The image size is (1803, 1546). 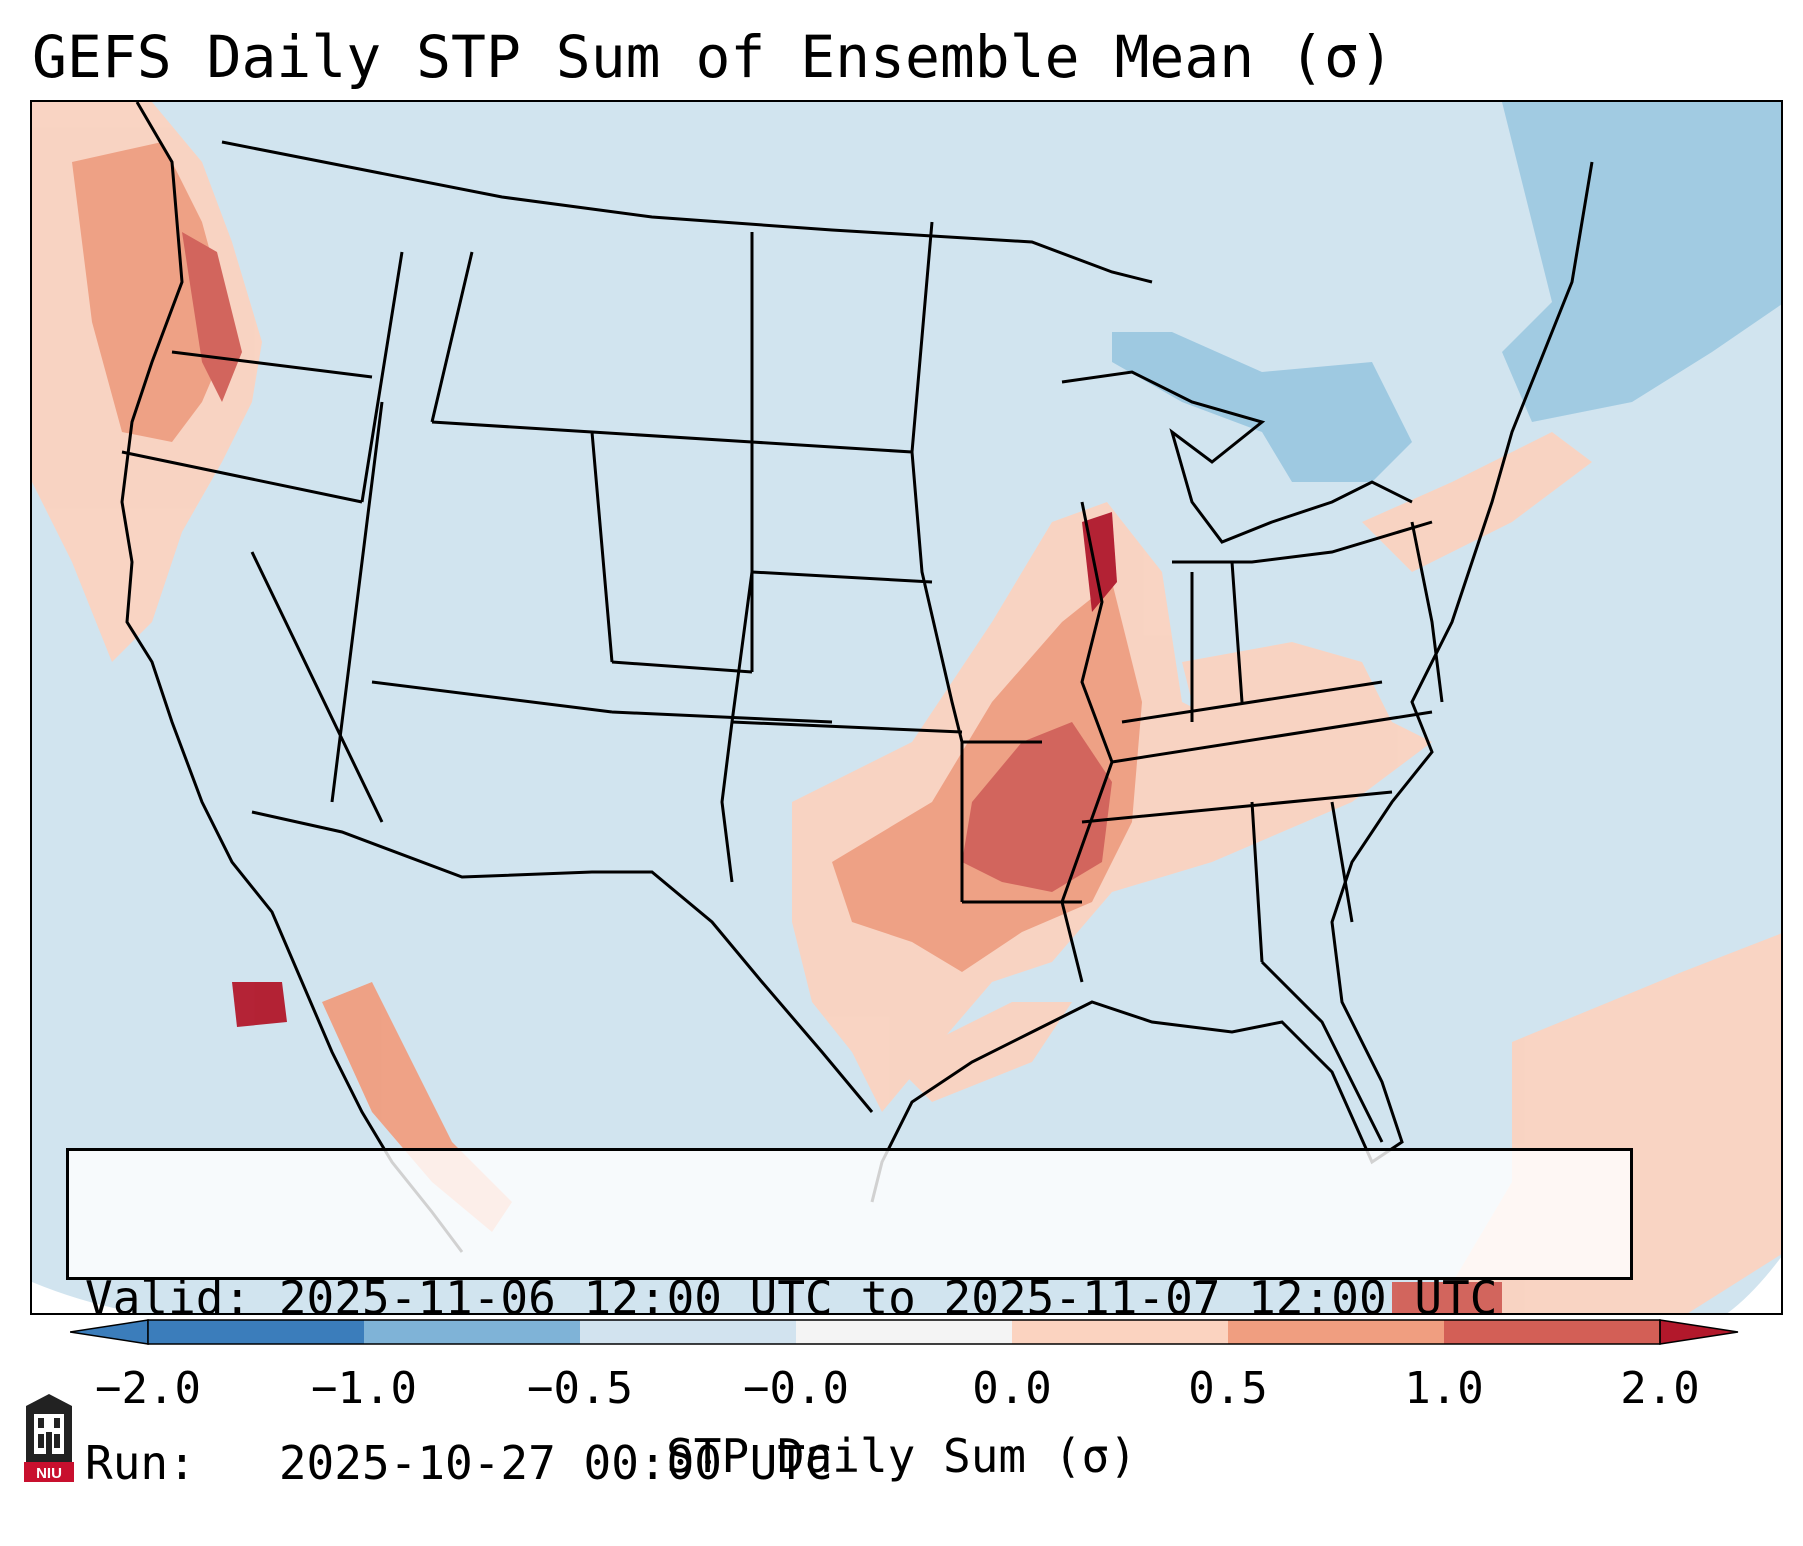 I want to click on niu-logo: NIU, so click(x=49, y=1438).